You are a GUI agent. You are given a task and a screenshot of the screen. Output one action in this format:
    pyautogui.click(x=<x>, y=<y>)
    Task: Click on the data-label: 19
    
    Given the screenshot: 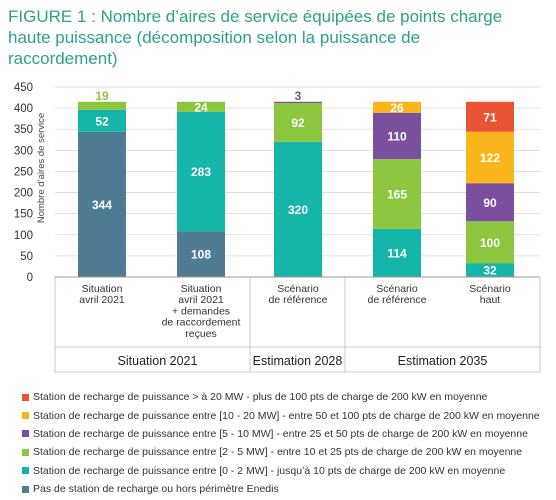 What is the action you would take?
    pyautogui.click(x=102, y=96)
    